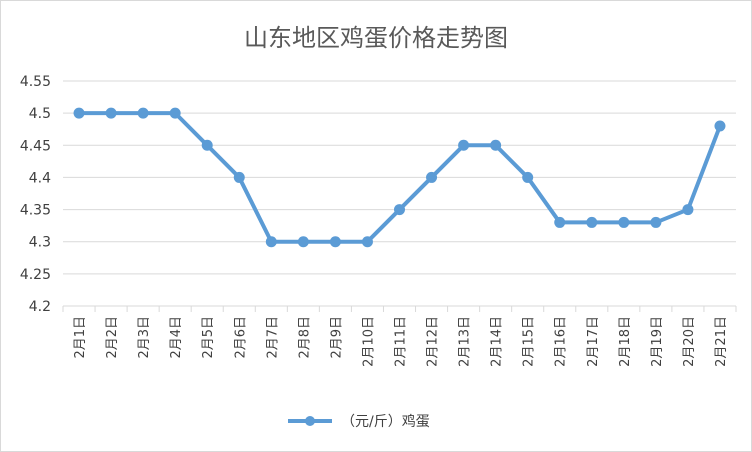  Describe the element at coordinates (304, 337) in the screenshot. I see `x-tick-label: 2月8日` at that location.